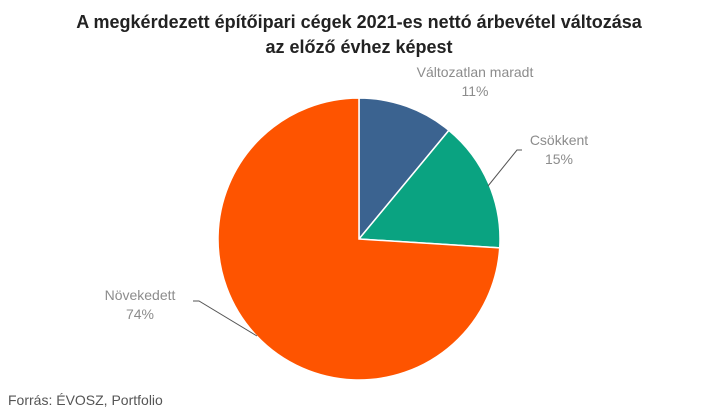 The height and width of the screenshot is (415, 718). Describe the element at coordinates (475, 72) in the screenshot. I see `slice-label-1: Változatlan maradt` at that location.